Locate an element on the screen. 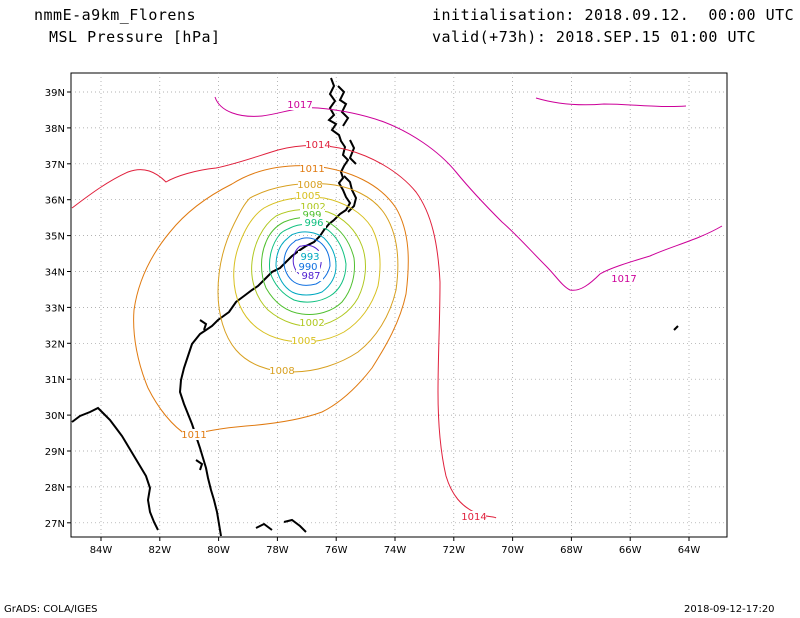  lat-label: 31N is located at coordinates (55, 380).